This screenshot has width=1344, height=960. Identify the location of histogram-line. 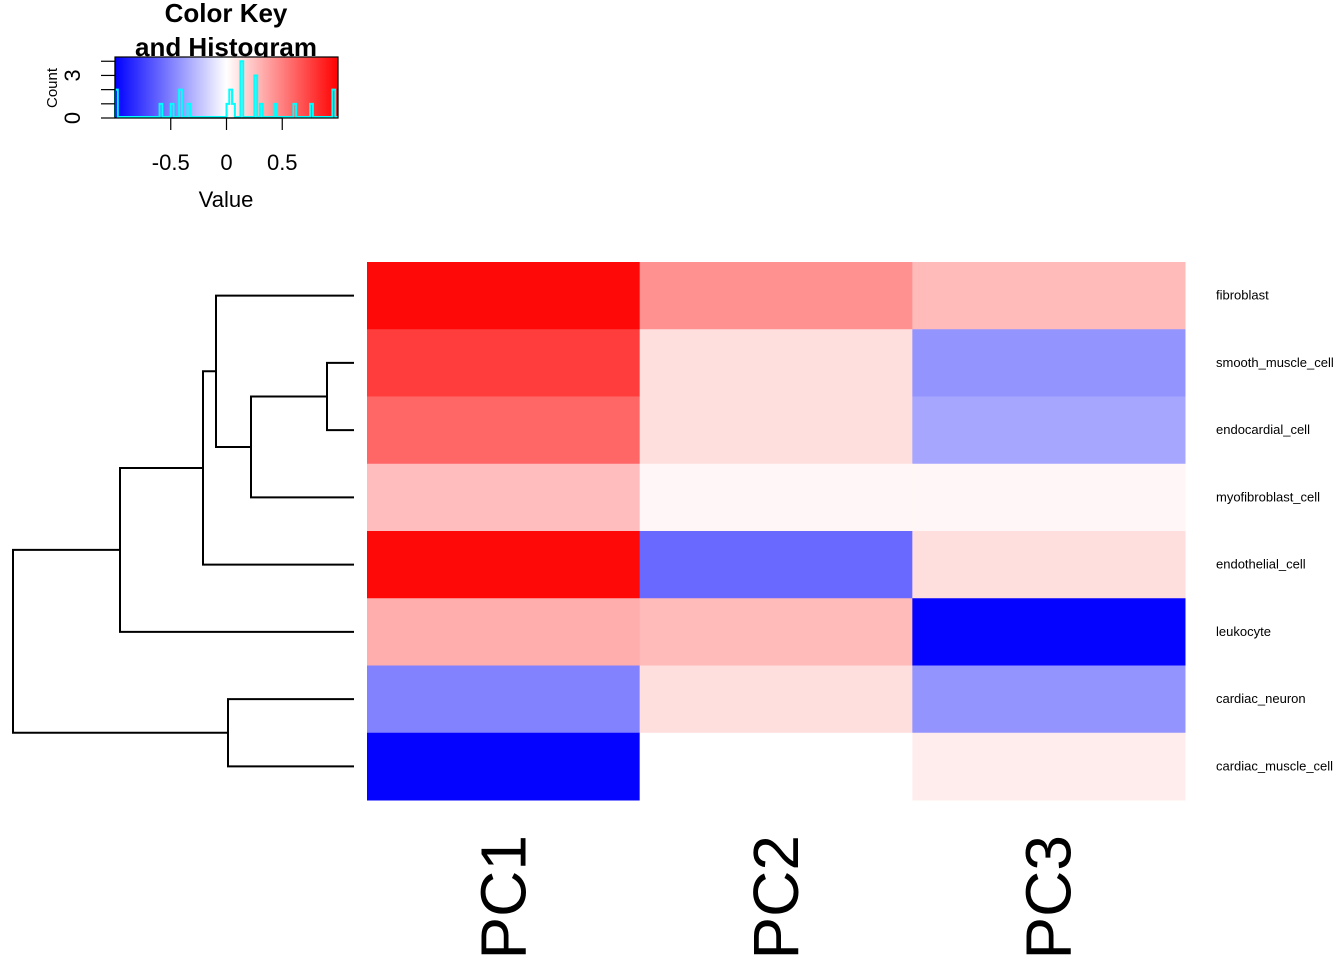
(226, 89).